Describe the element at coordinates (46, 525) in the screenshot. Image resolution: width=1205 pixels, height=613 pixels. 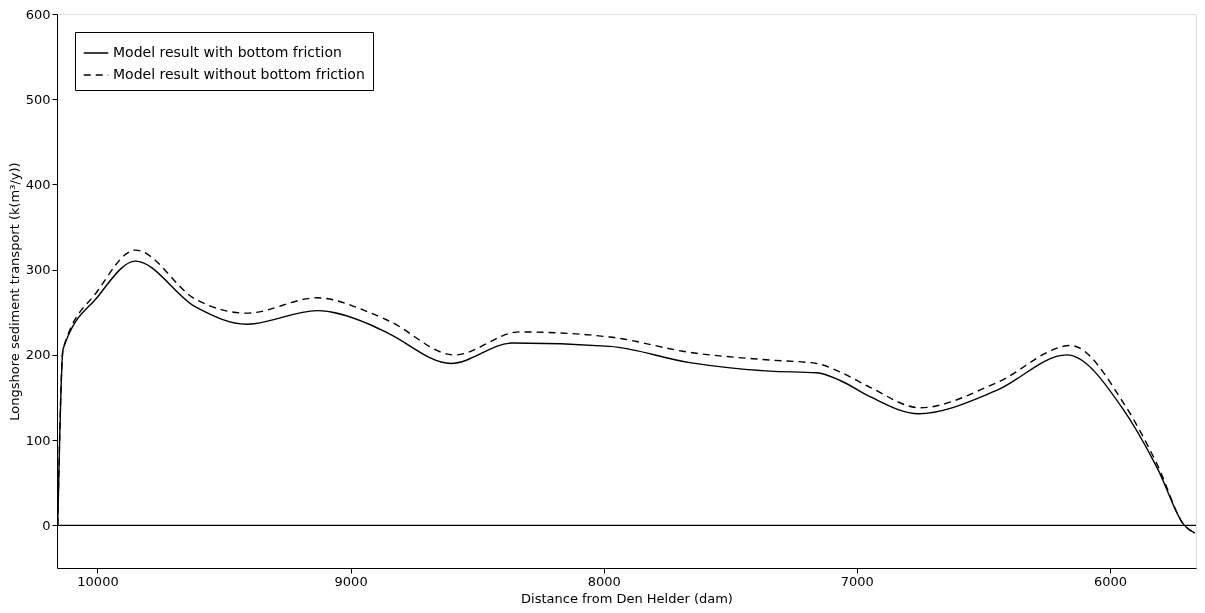
I see `y-tick-label: 0` at that location.